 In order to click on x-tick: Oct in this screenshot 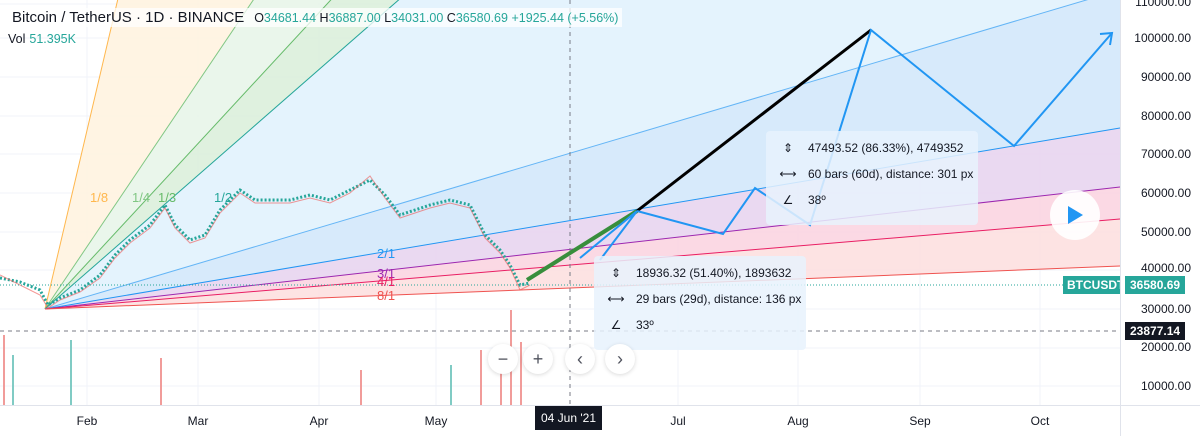, I will do `click(1040, 421)`.